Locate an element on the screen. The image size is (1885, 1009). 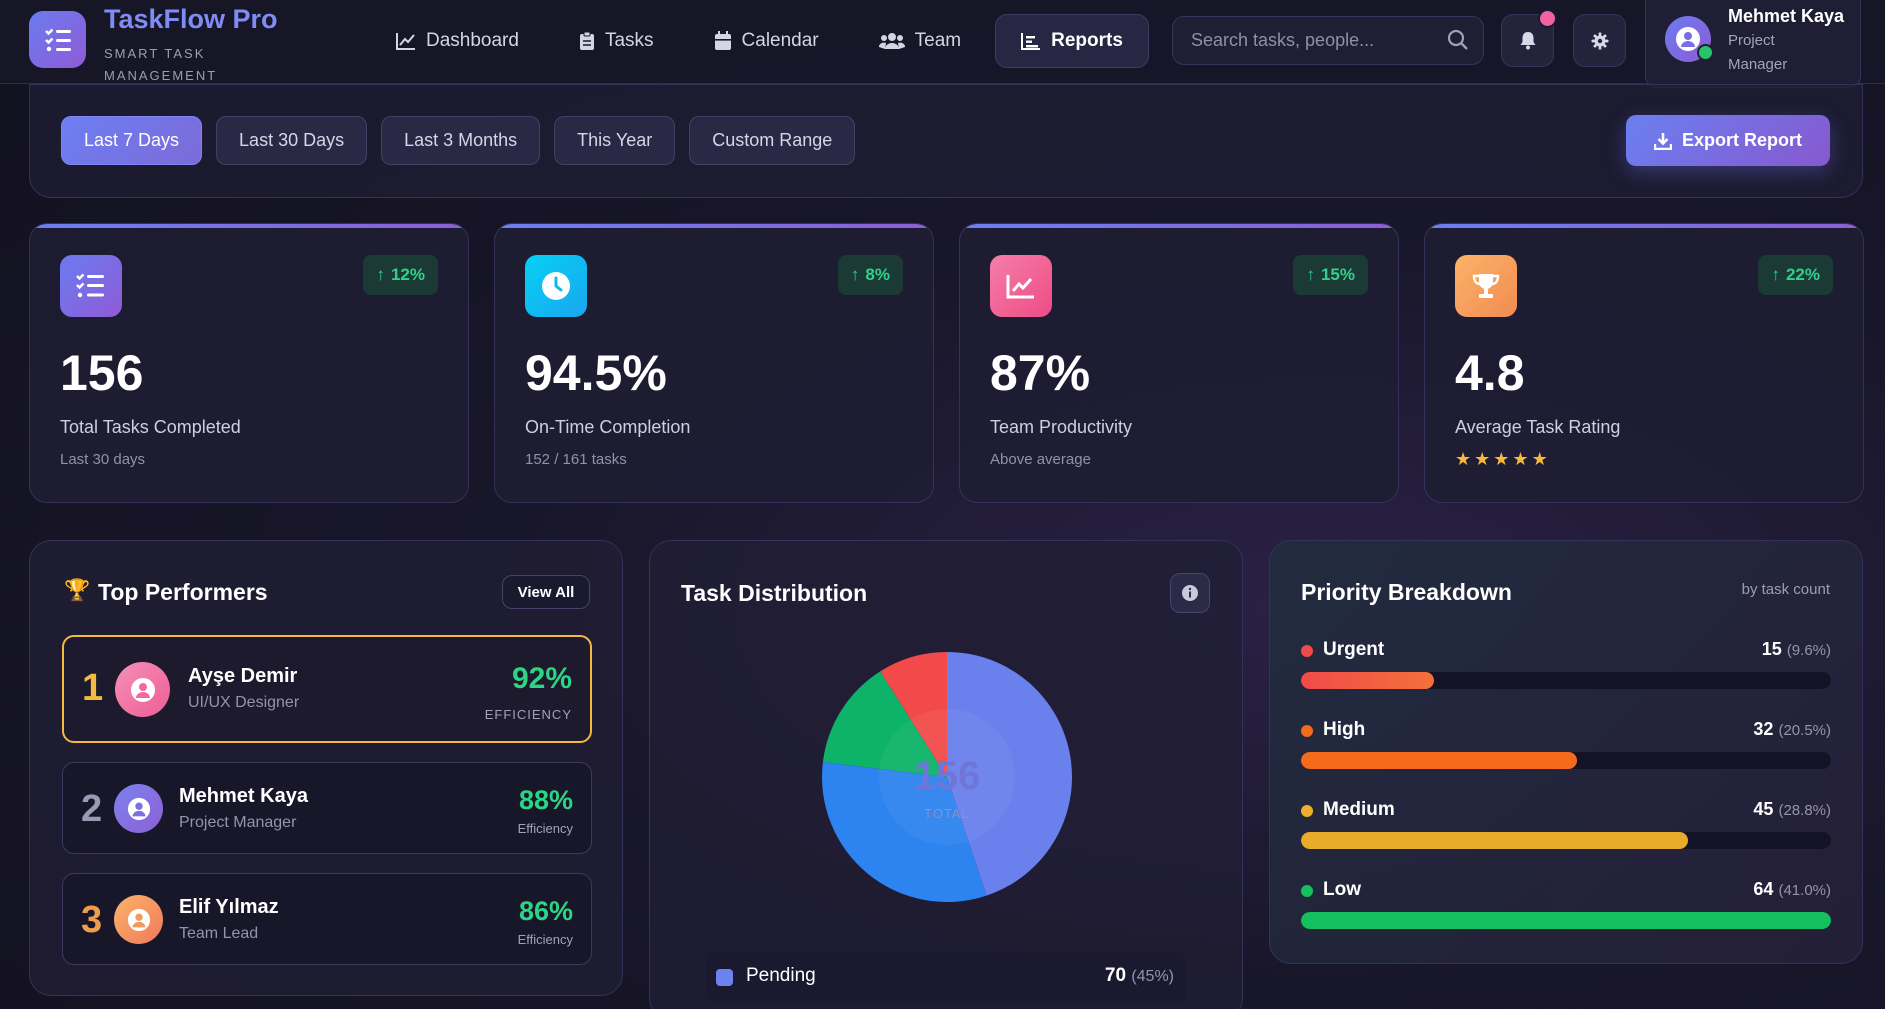
priority-count: 45 (28.8%) is located at coordinates (1792, 809).